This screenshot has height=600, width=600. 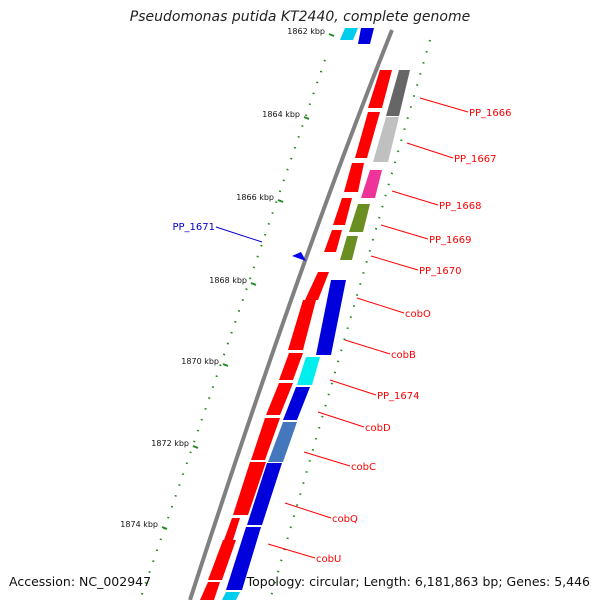 What do you see at coordinates (255, 197) in the screenshot?
I see `tick-label: 1866 kbp` at bounding box center [255, 197].